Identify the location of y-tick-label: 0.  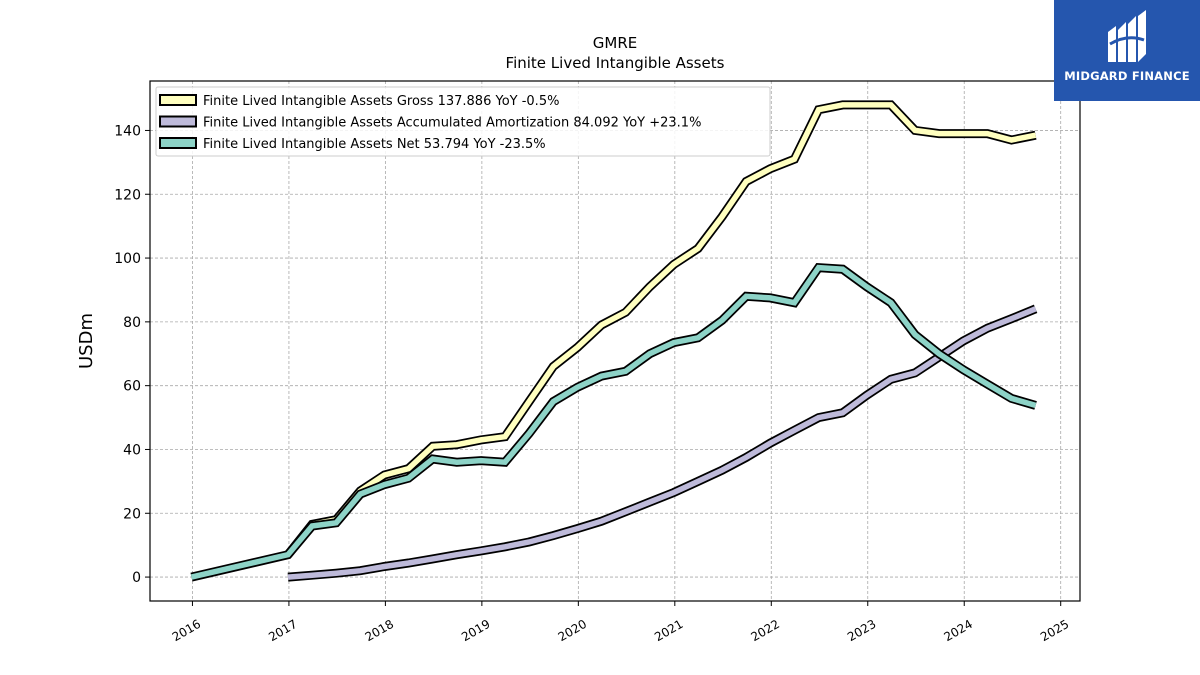
(136, 578).